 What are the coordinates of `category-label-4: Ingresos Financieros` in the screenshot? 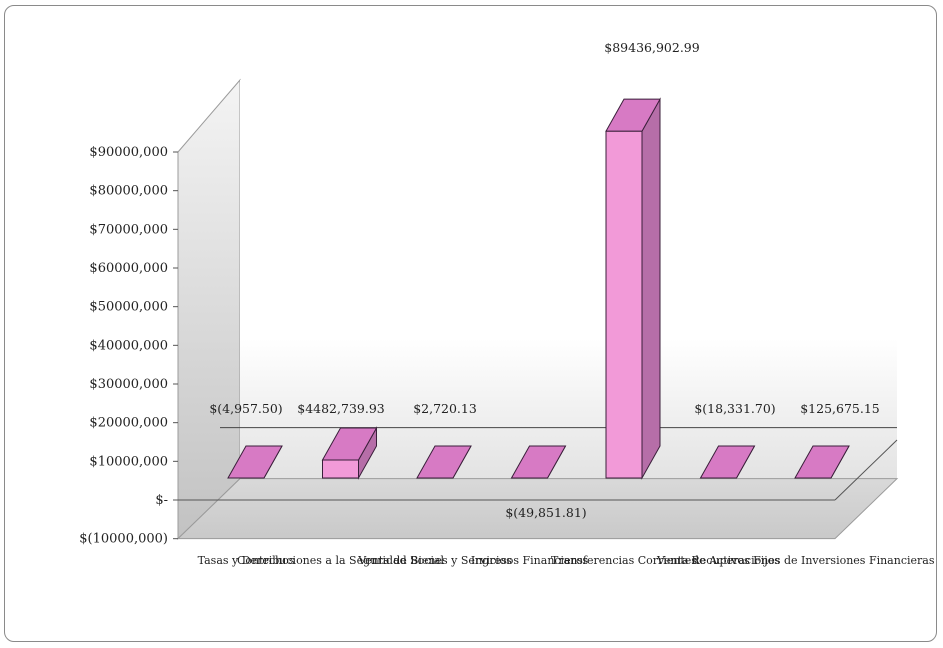 It's located at (530, 560).